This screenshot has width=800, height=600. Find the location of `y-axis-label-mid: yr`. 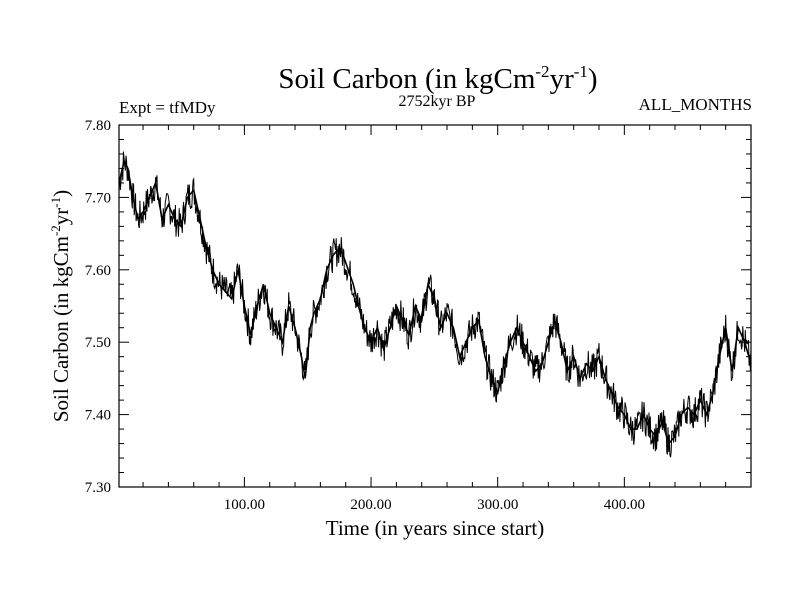

y-axis-label-mid: yr is located at coordinates (61, 217).